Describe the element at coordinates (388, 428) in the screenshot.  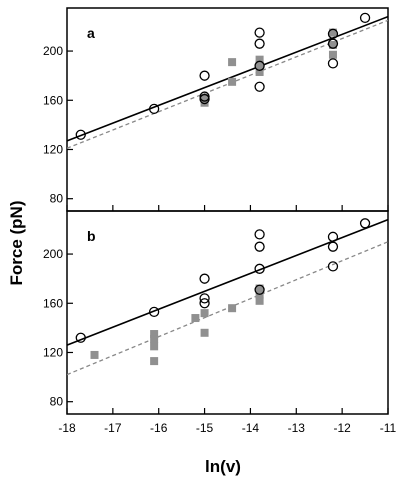
I see `x-tick-label: -11` at that location.